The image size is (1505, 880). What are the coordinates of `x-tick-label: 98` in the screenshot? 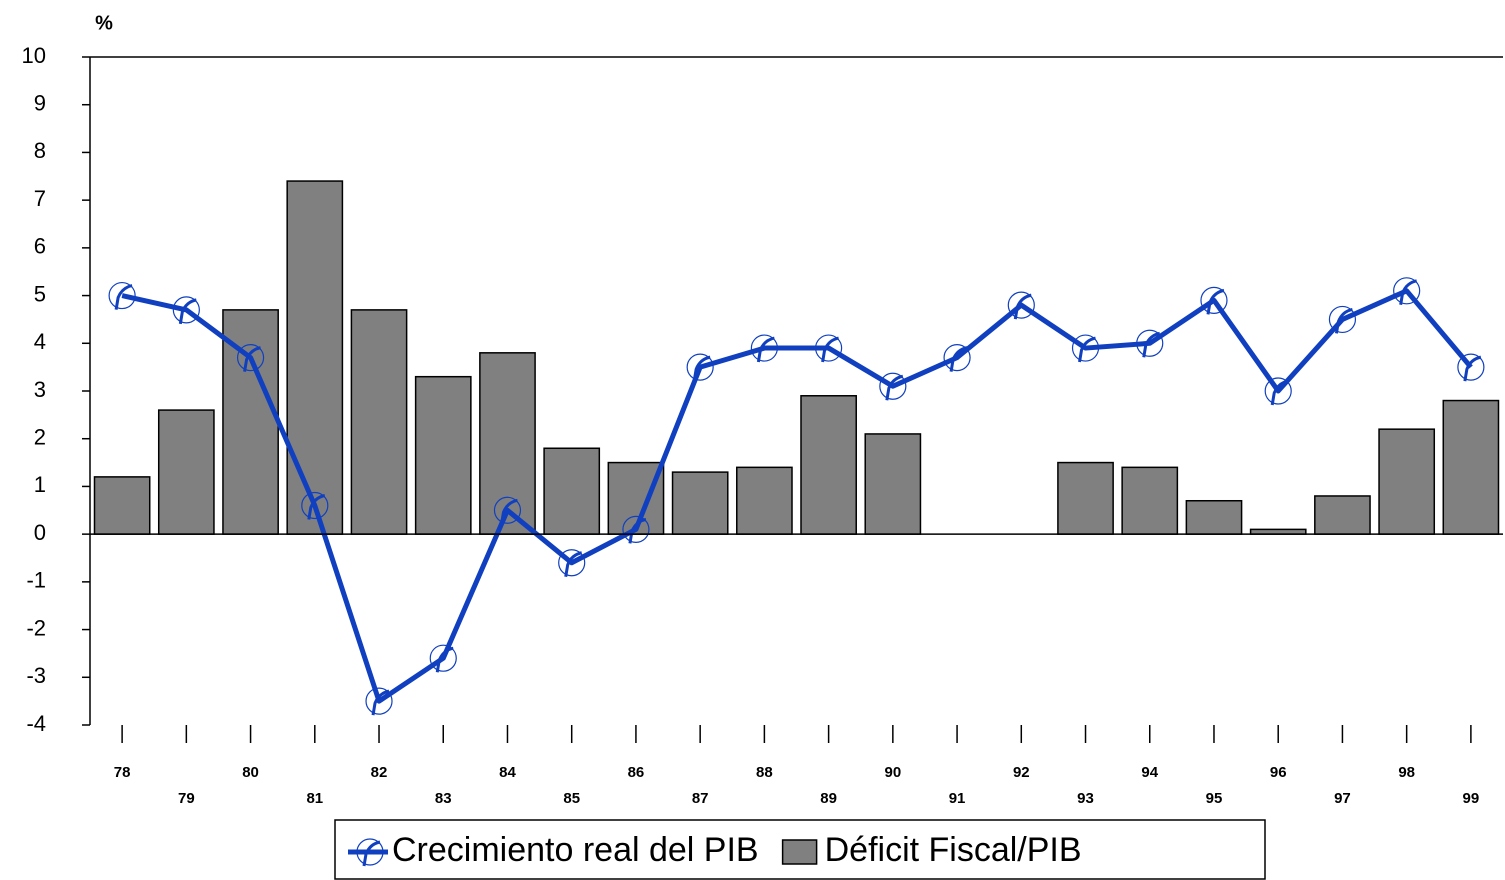 It's located at (1406, 772).